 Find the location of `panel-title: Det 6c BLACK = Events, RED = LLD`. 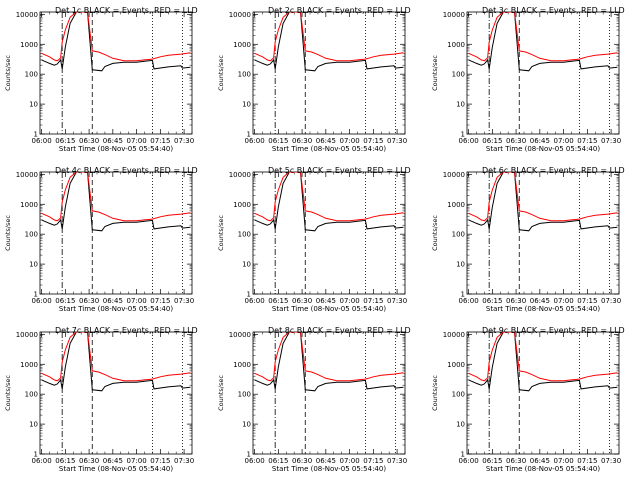

panel-title: Det 6c BLACK = Events, RED = LLD is located at coordinates (553, 170).